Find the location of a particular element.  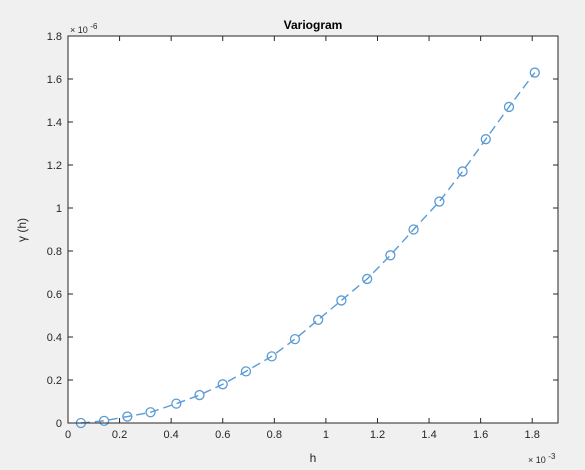

y-tick-label: 0.8 is located at coordinates (54, 252).